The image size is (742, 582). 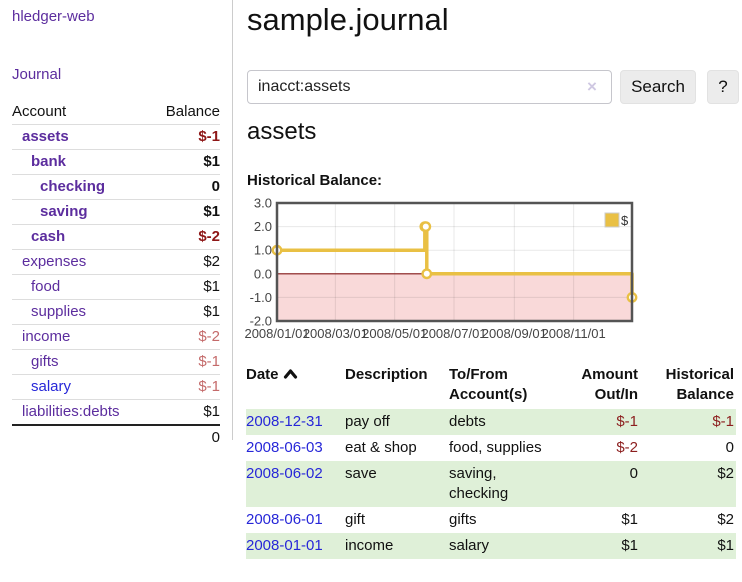 What do you see at coordinates (53, 16) in the screenshot?
I see `app-title-link: hledger-web` at bounding box center [53, 16].